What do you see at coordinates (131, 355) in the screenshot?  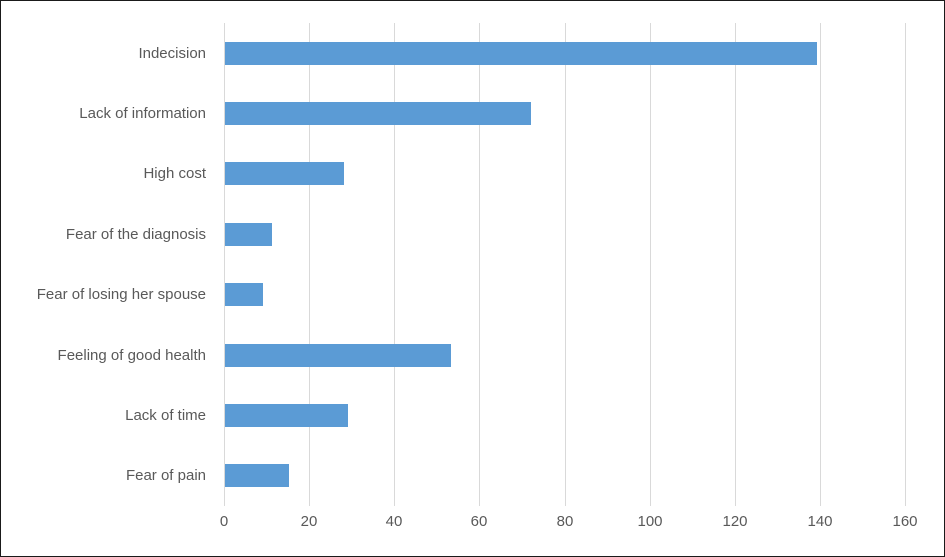 I see `category-label: Feeling of good health` at bounding box center [131, 355].